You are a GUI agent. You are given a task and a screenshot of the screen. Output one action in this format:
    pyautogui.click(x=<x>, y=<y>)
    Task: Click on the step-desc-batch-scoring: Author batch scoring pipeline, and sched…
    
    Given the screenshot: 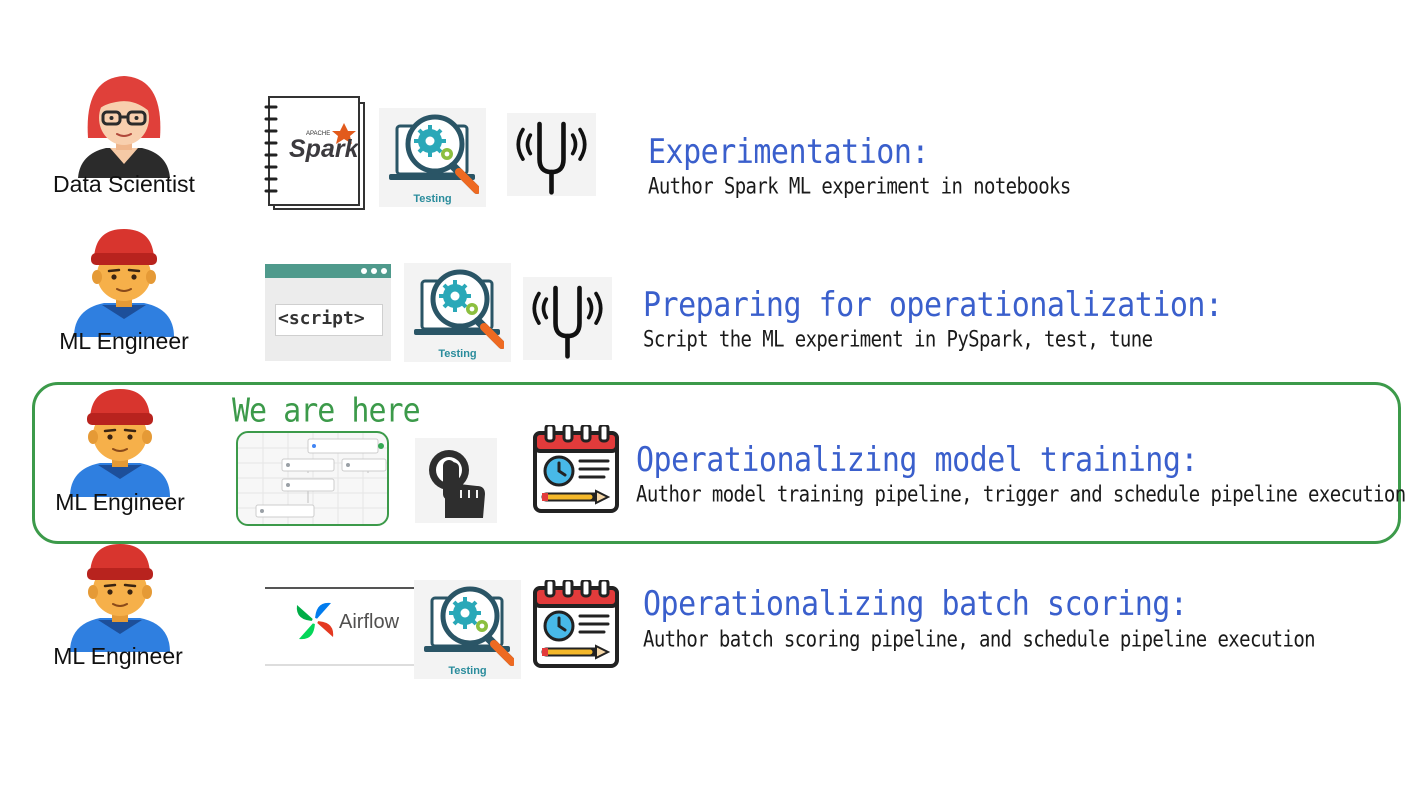 What is the action you would take?
    pyautogui.click(x=979, y=640)
    